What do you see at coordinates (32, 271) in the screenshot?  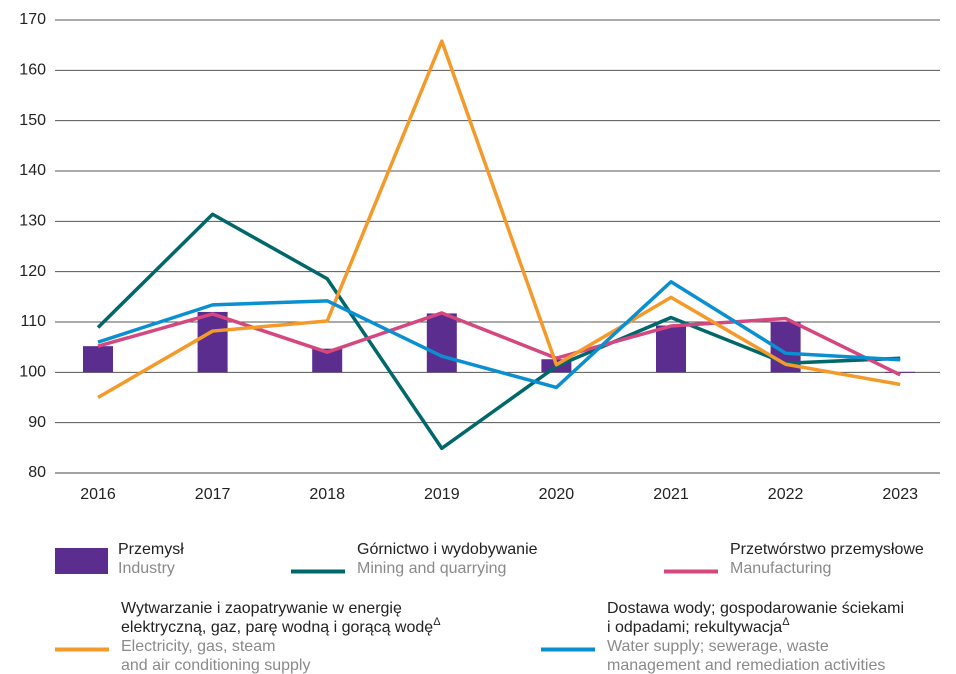 I see `y-tick-label: 120` at bounding box center [32, 271].